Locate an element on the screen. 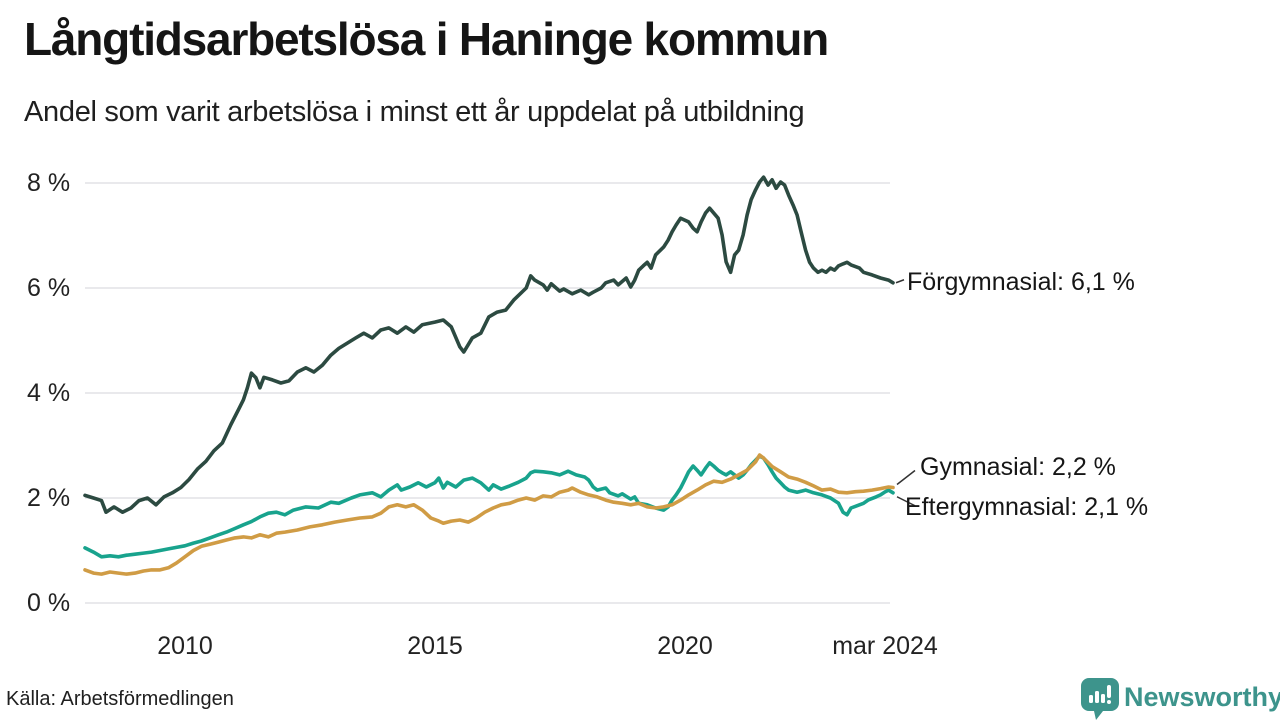 The width and height of the screenshot is (1280, 720). line-gymnasial is located at coordinates (489, 514).